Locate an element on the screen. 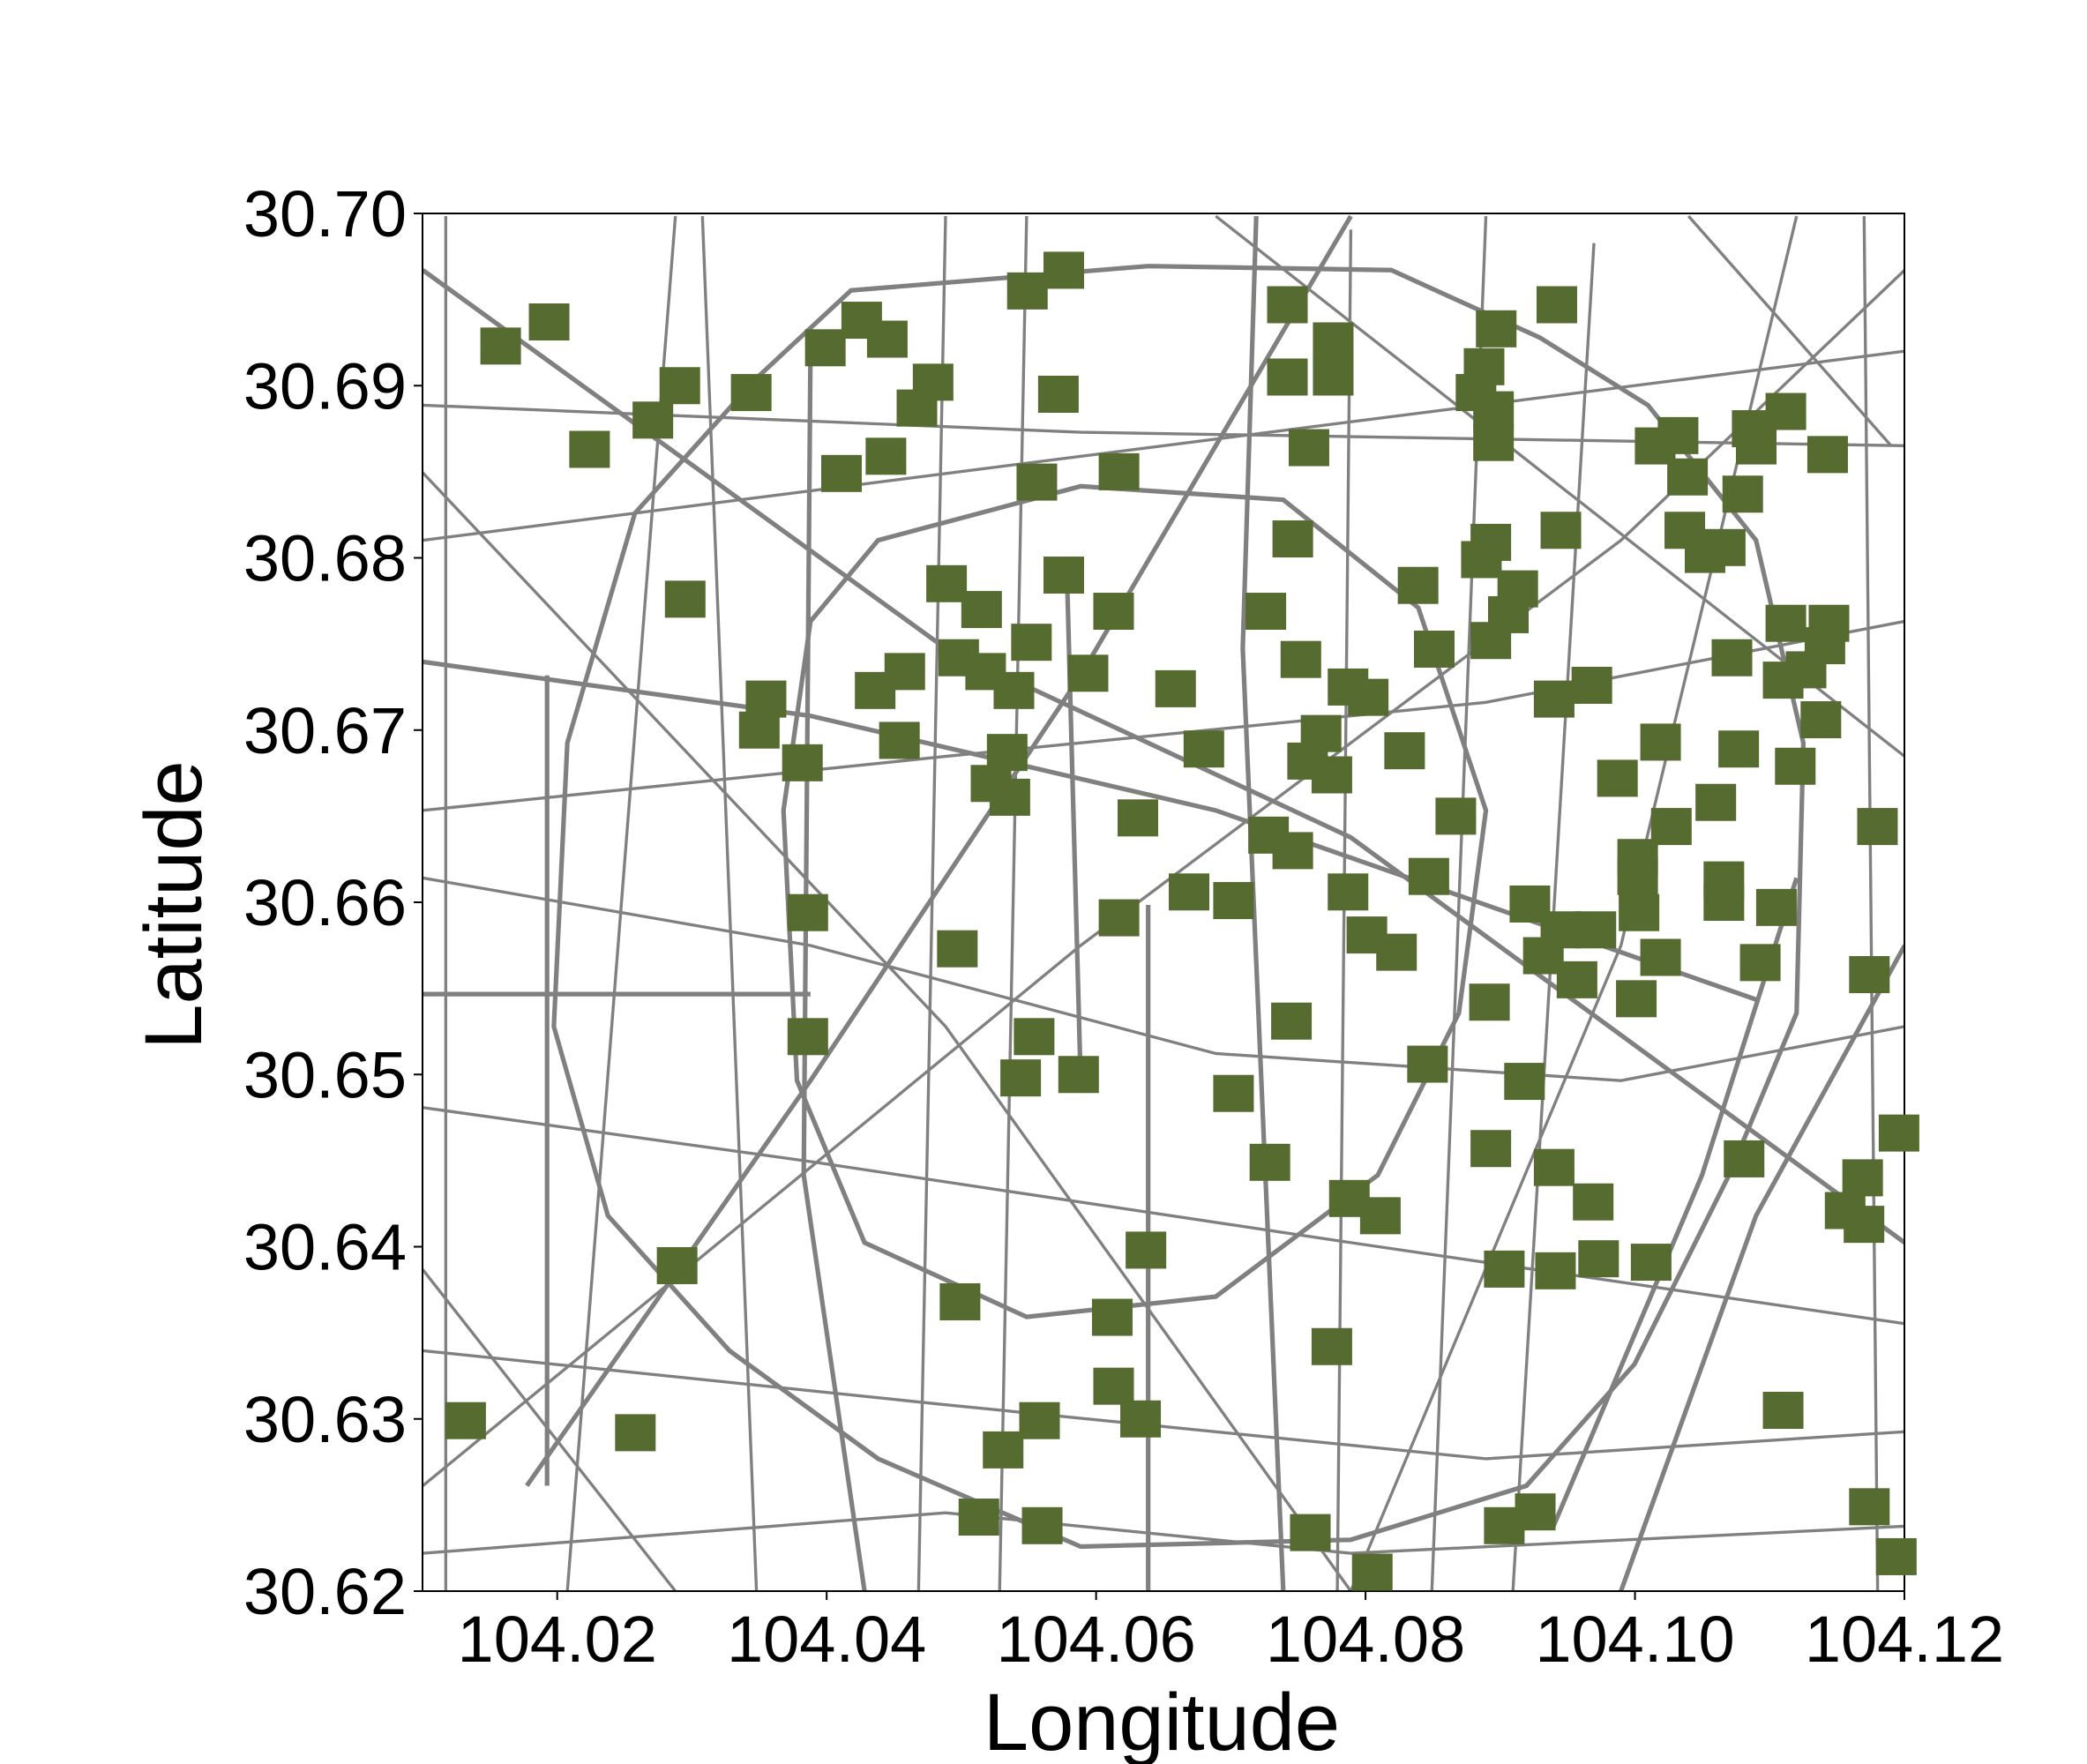 This screenshot has height=1764, width=2087. x-tick-label: 104.10 is located at coordinates (1634, 1639).